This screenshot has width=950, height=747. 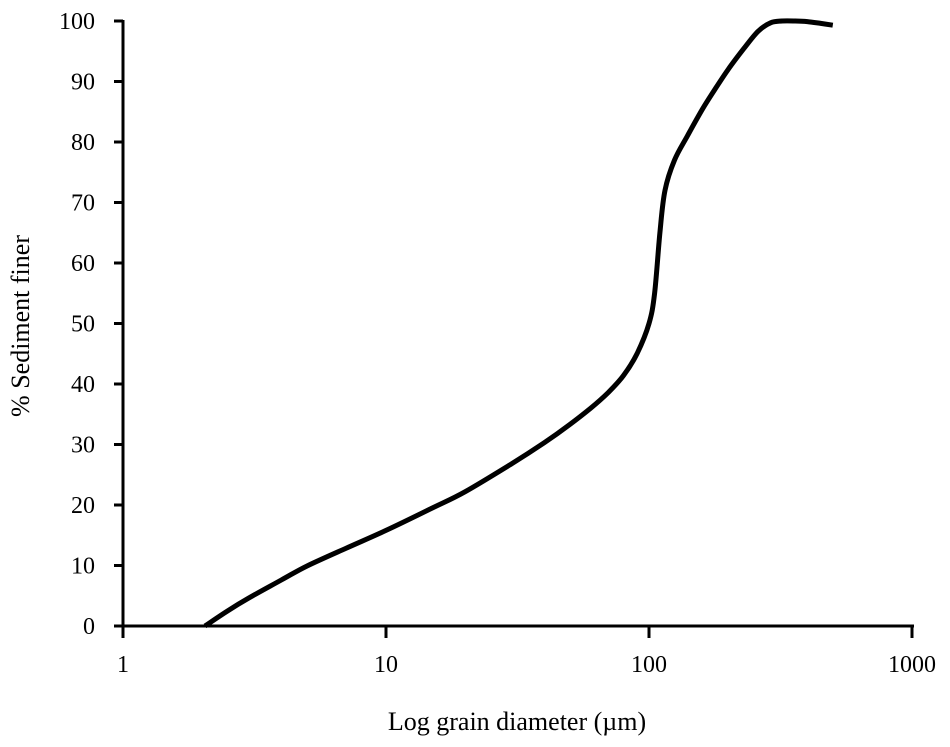 What do you see at coordinates (649, 665) in the screenshot?
I see `x-tick-label: 100` at bounding box center [649, 665].